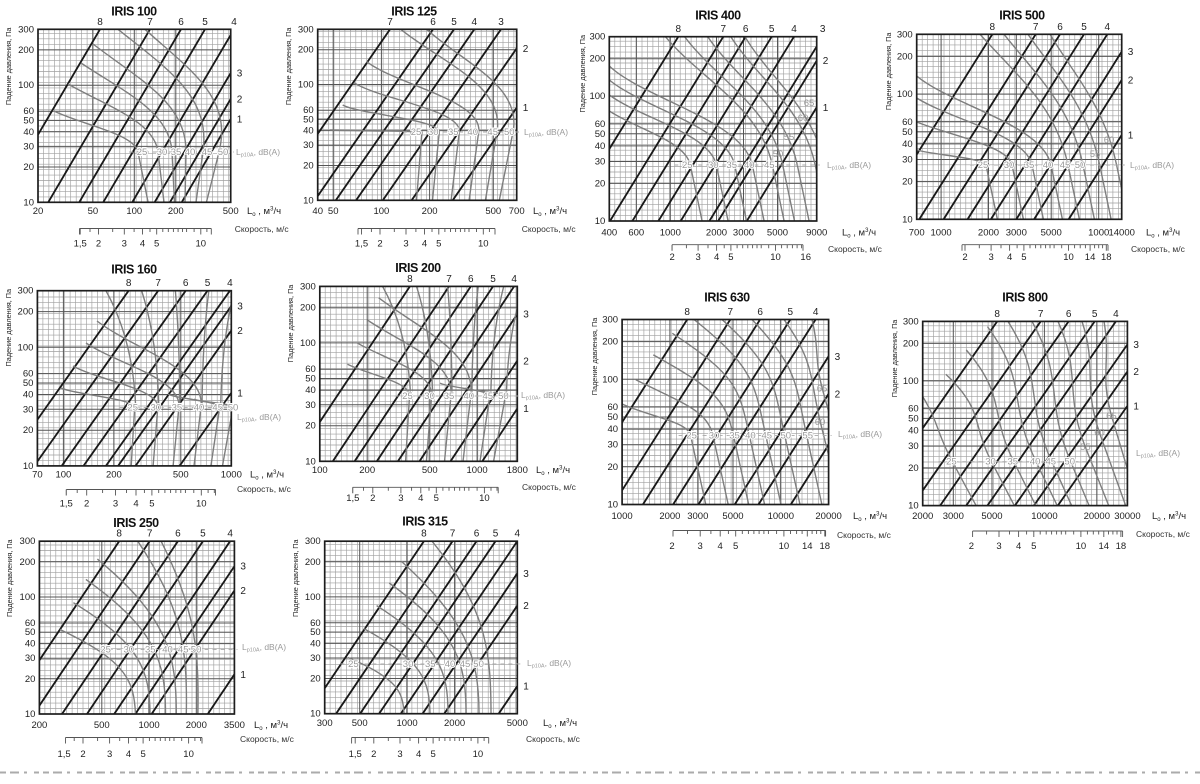 Image resolution: width=1200 pixels, height=784 pixels. What do you see at coordinates (355, 754) in the screenshot?
I see `svg-text: 1,5` at bounding box center [355, 754].